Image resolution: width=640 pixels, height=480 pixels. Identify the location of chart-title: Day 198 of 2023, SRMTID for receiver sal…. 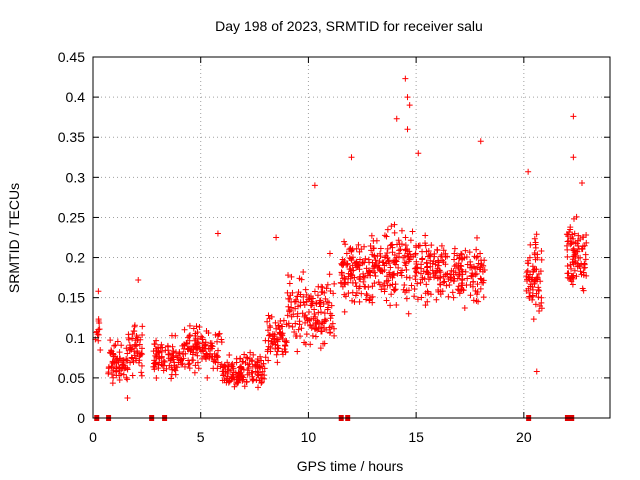
(349, 26).